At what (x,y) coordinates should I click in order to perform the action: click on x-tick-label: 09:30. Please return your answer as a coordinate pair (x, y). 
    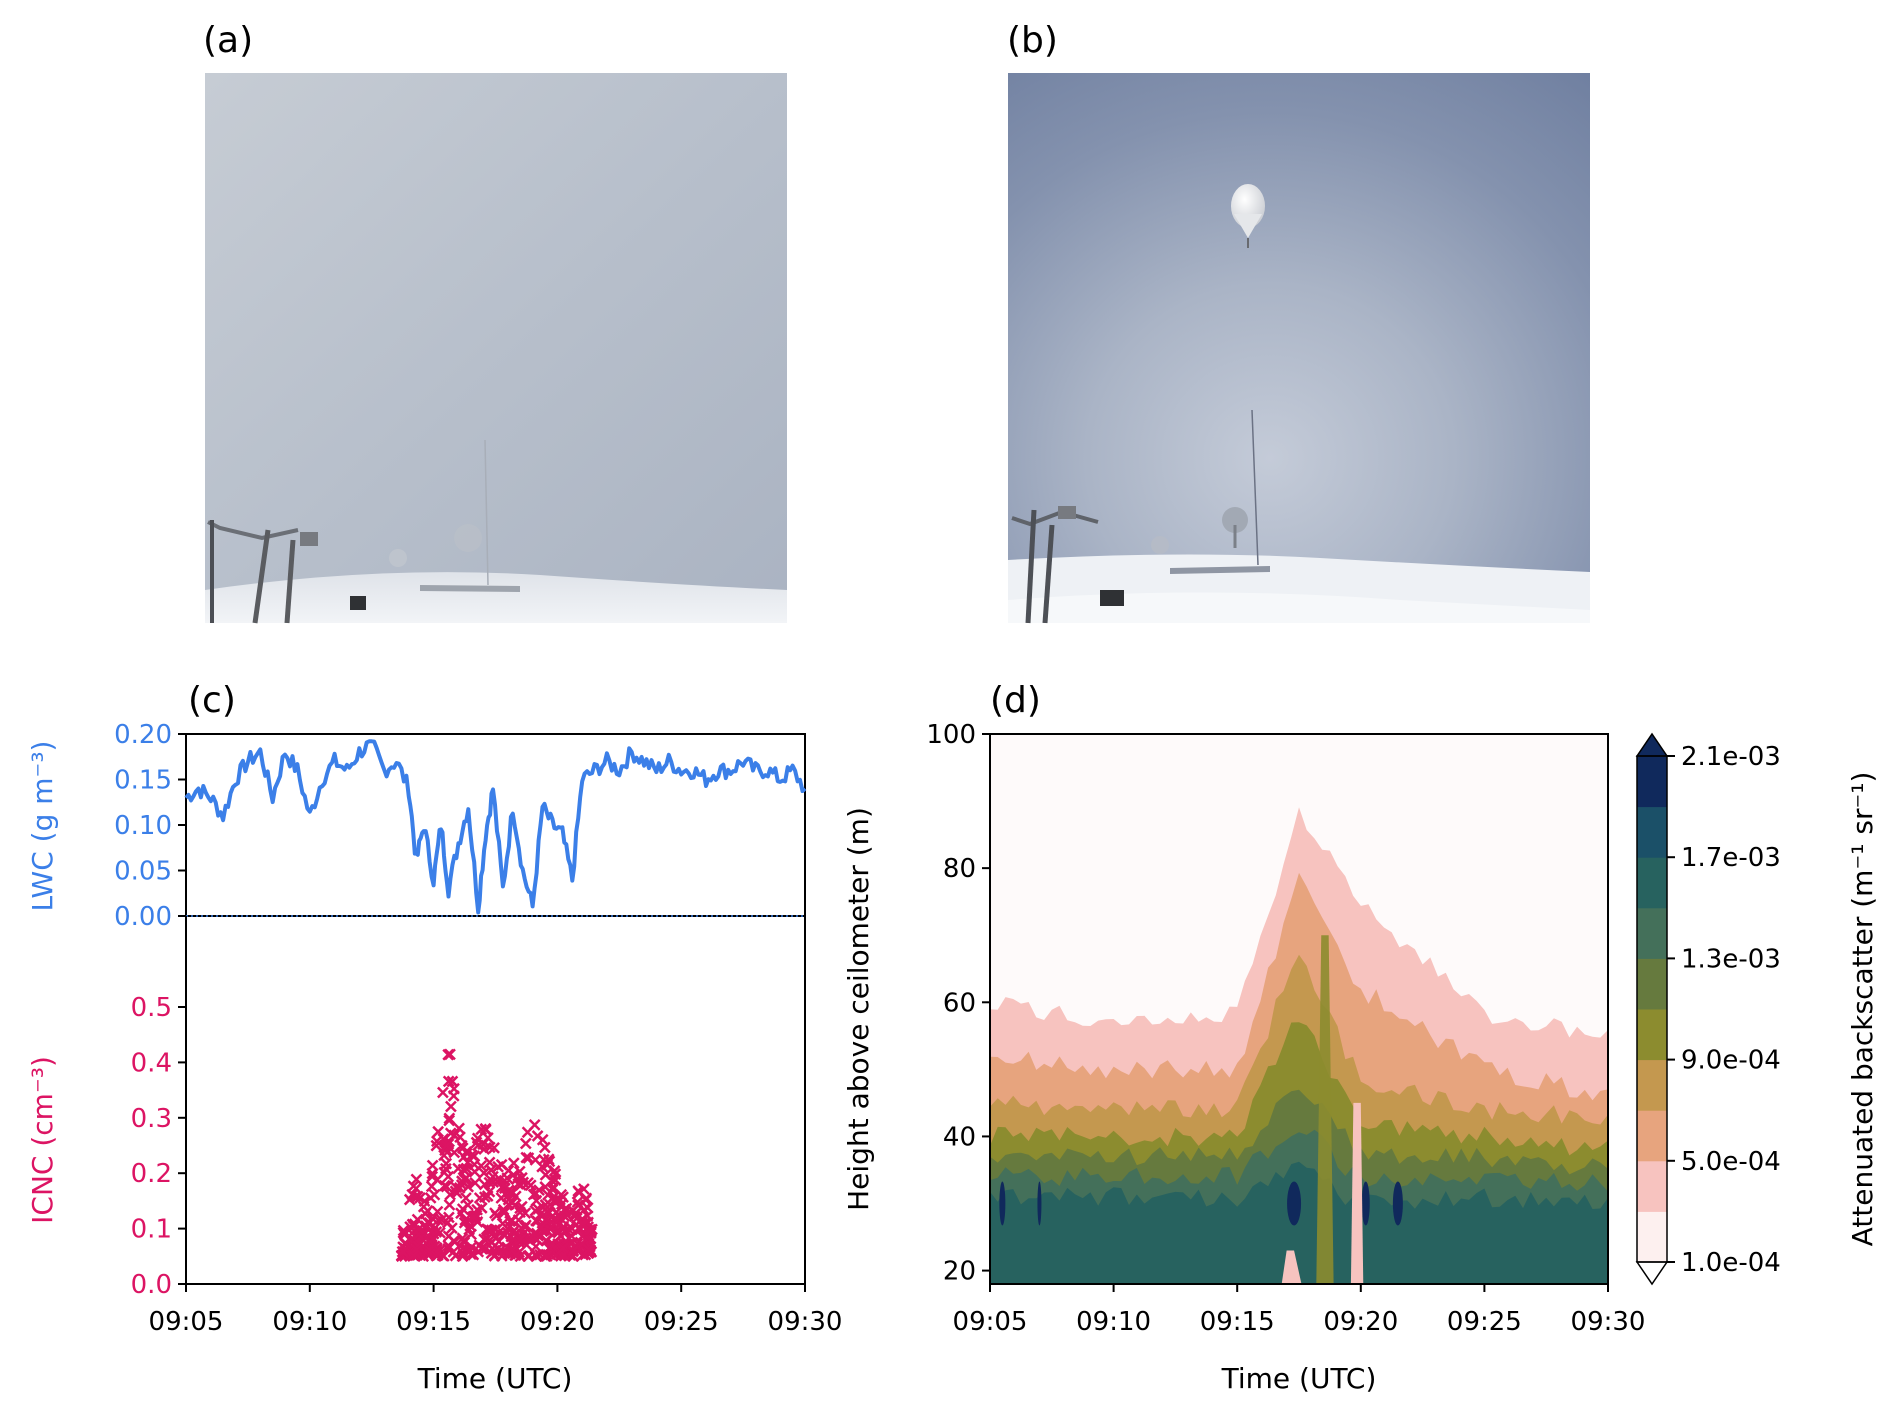
    Looking at the image, I should click on (805, 1322).